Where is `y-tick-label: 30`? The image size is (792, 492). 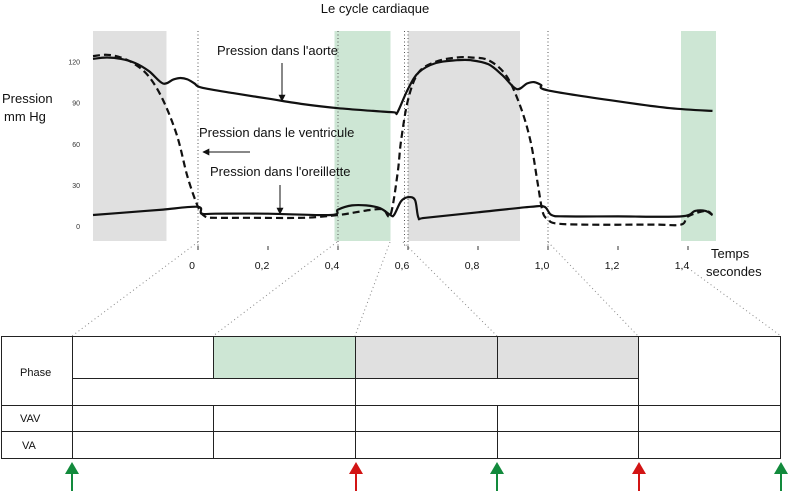
y-tick-label: 30 is located at coordinates (76, 186).